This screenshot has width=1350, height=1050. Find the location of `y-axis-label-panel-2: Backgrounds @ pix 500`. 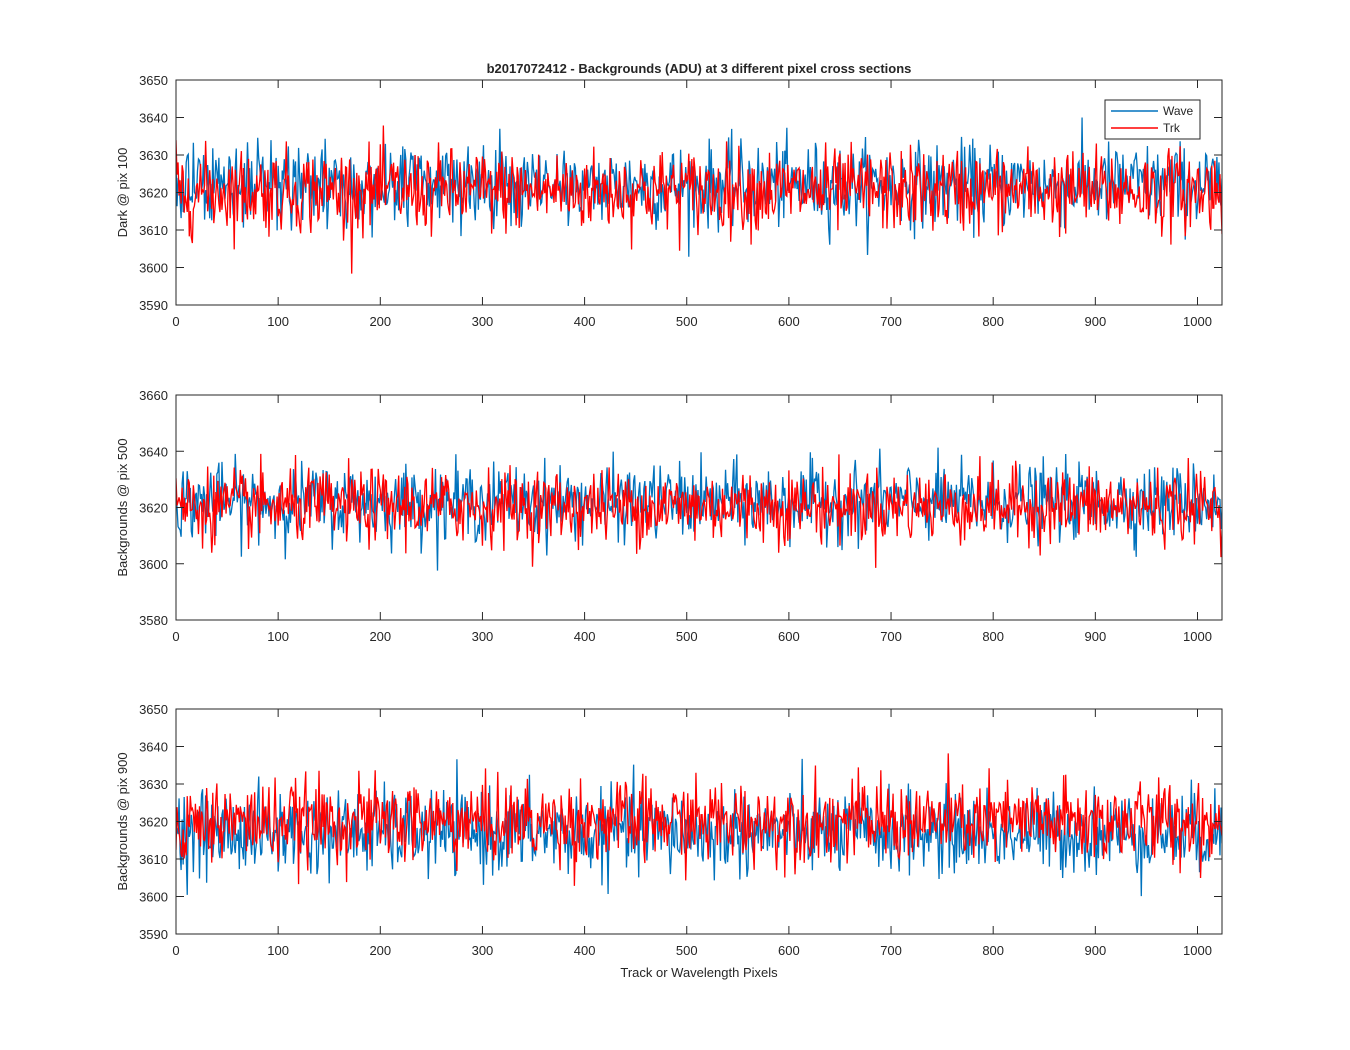

y-axis-label-panel-2: Backgrounds @ pix 500 is located at coordinates (122, 507).